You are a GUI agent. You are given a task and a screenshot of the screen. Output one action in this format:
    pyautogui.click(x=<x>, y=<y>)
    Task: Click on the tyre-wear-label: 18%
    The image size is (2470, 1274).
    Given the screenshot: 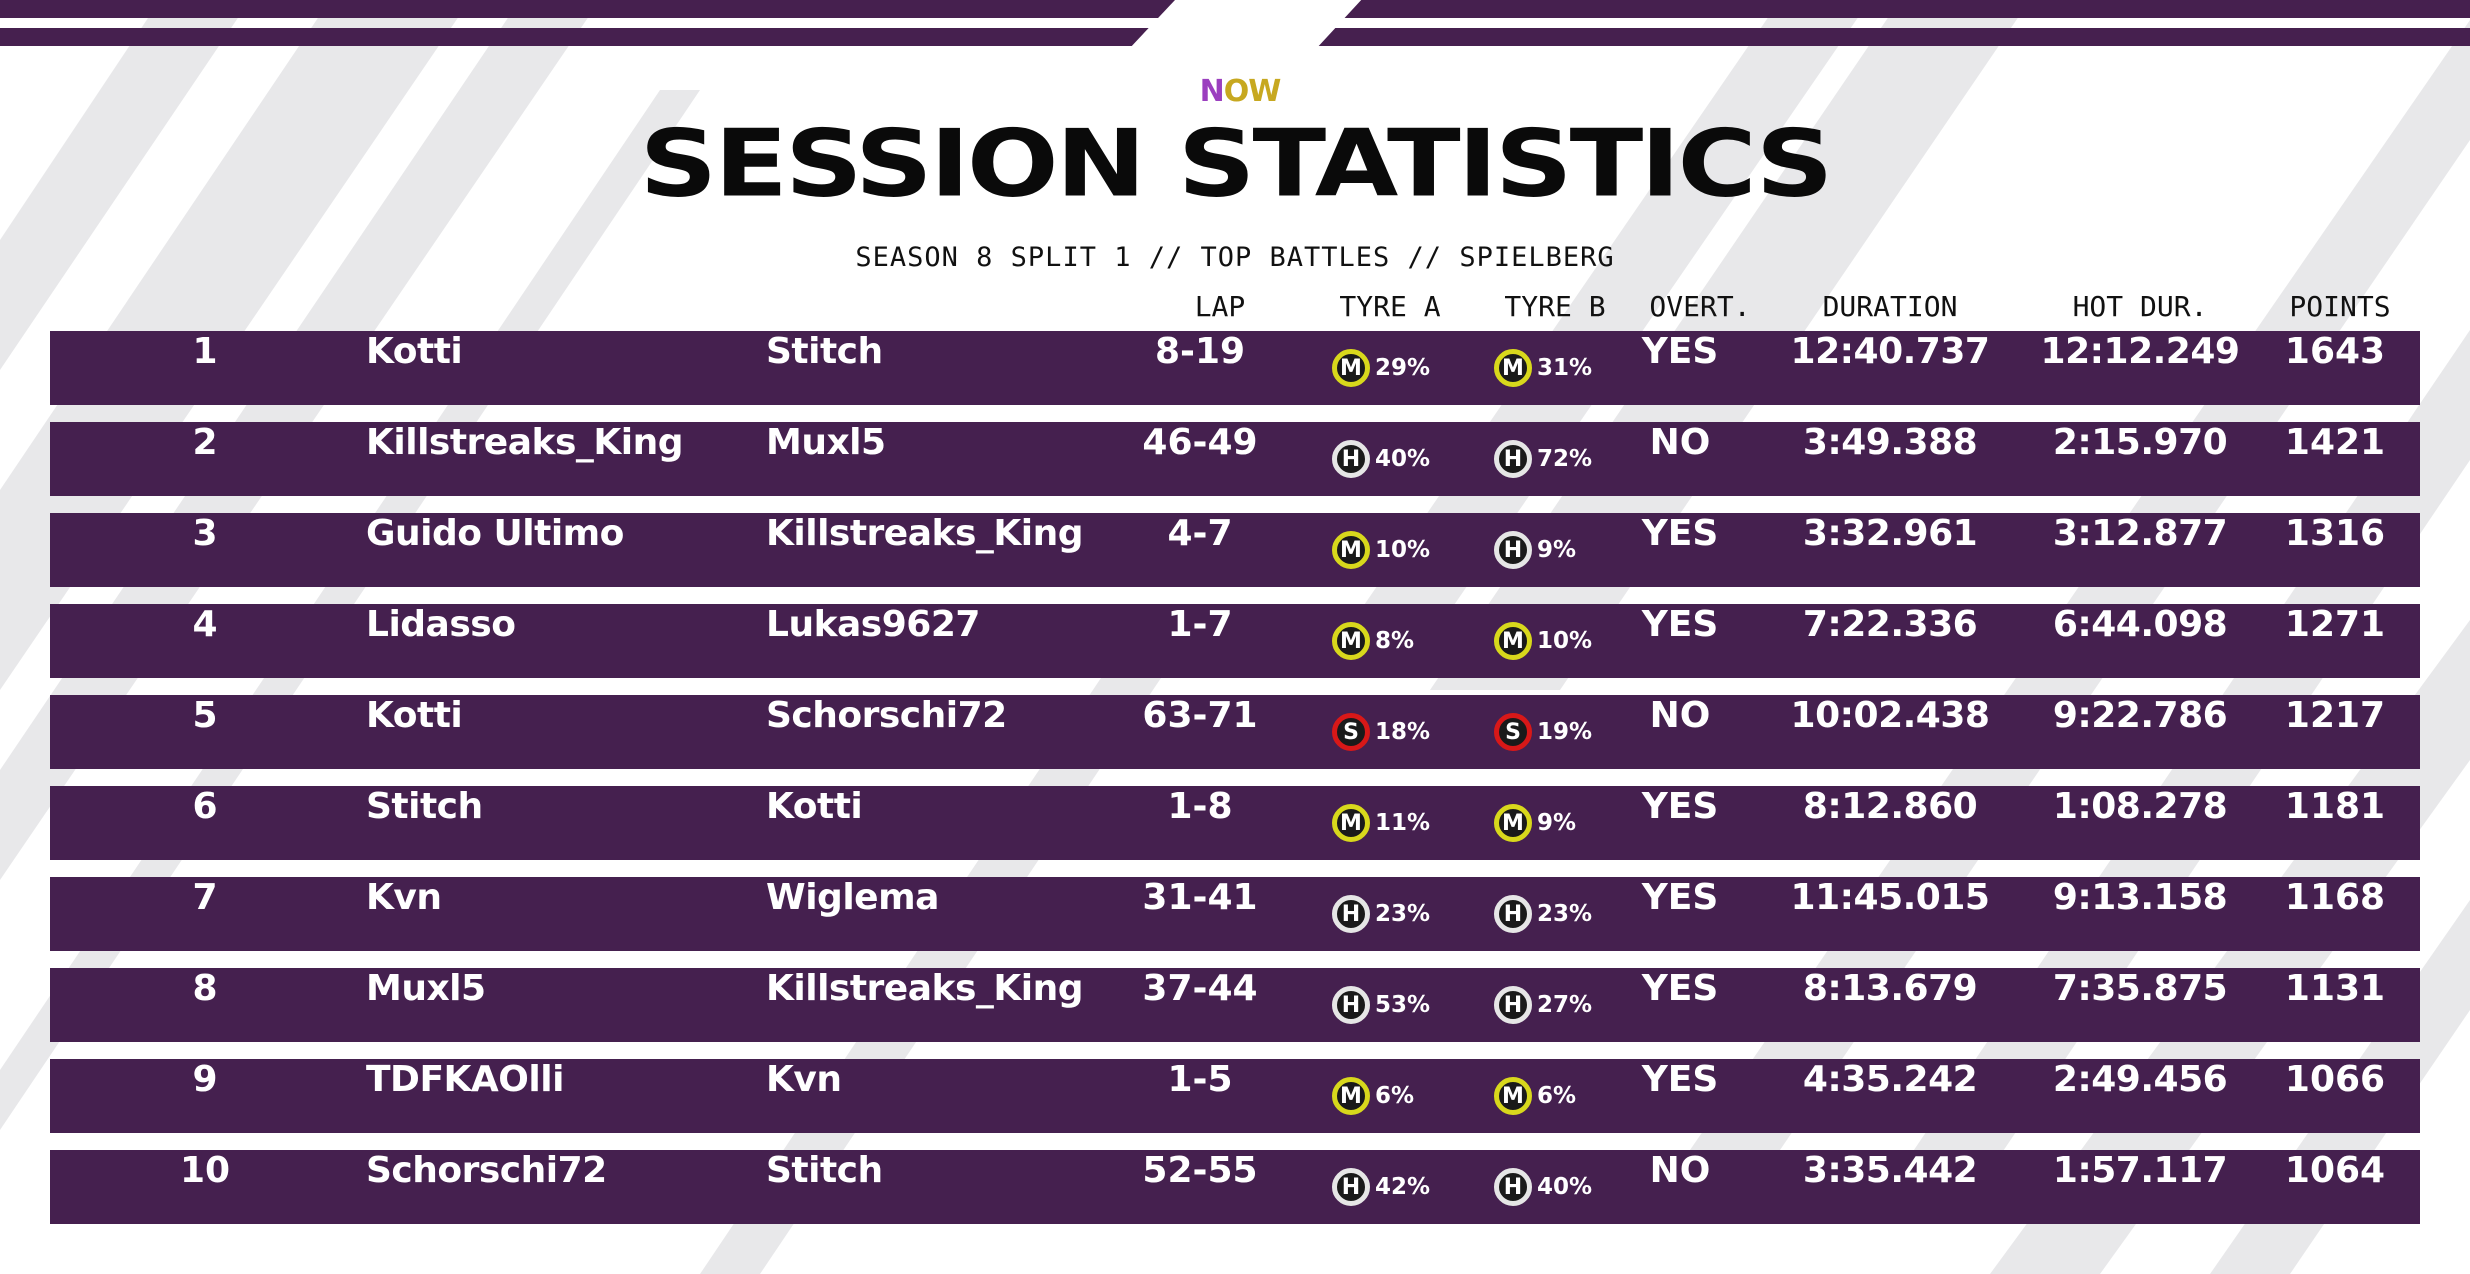 What is the action you would take?
    pyautogui.click(x=1403, y=732)
    